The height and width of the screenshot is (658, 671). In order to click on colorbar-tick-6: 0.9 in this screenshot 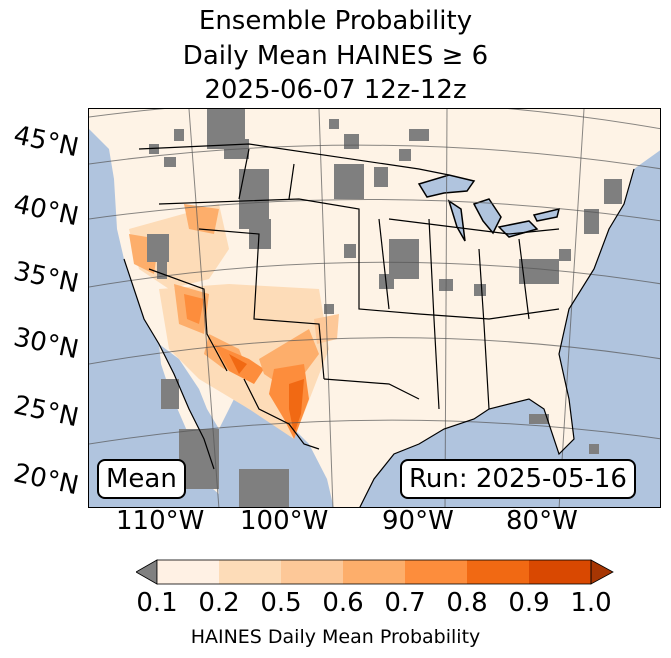, I will do `click(529, 603)`.